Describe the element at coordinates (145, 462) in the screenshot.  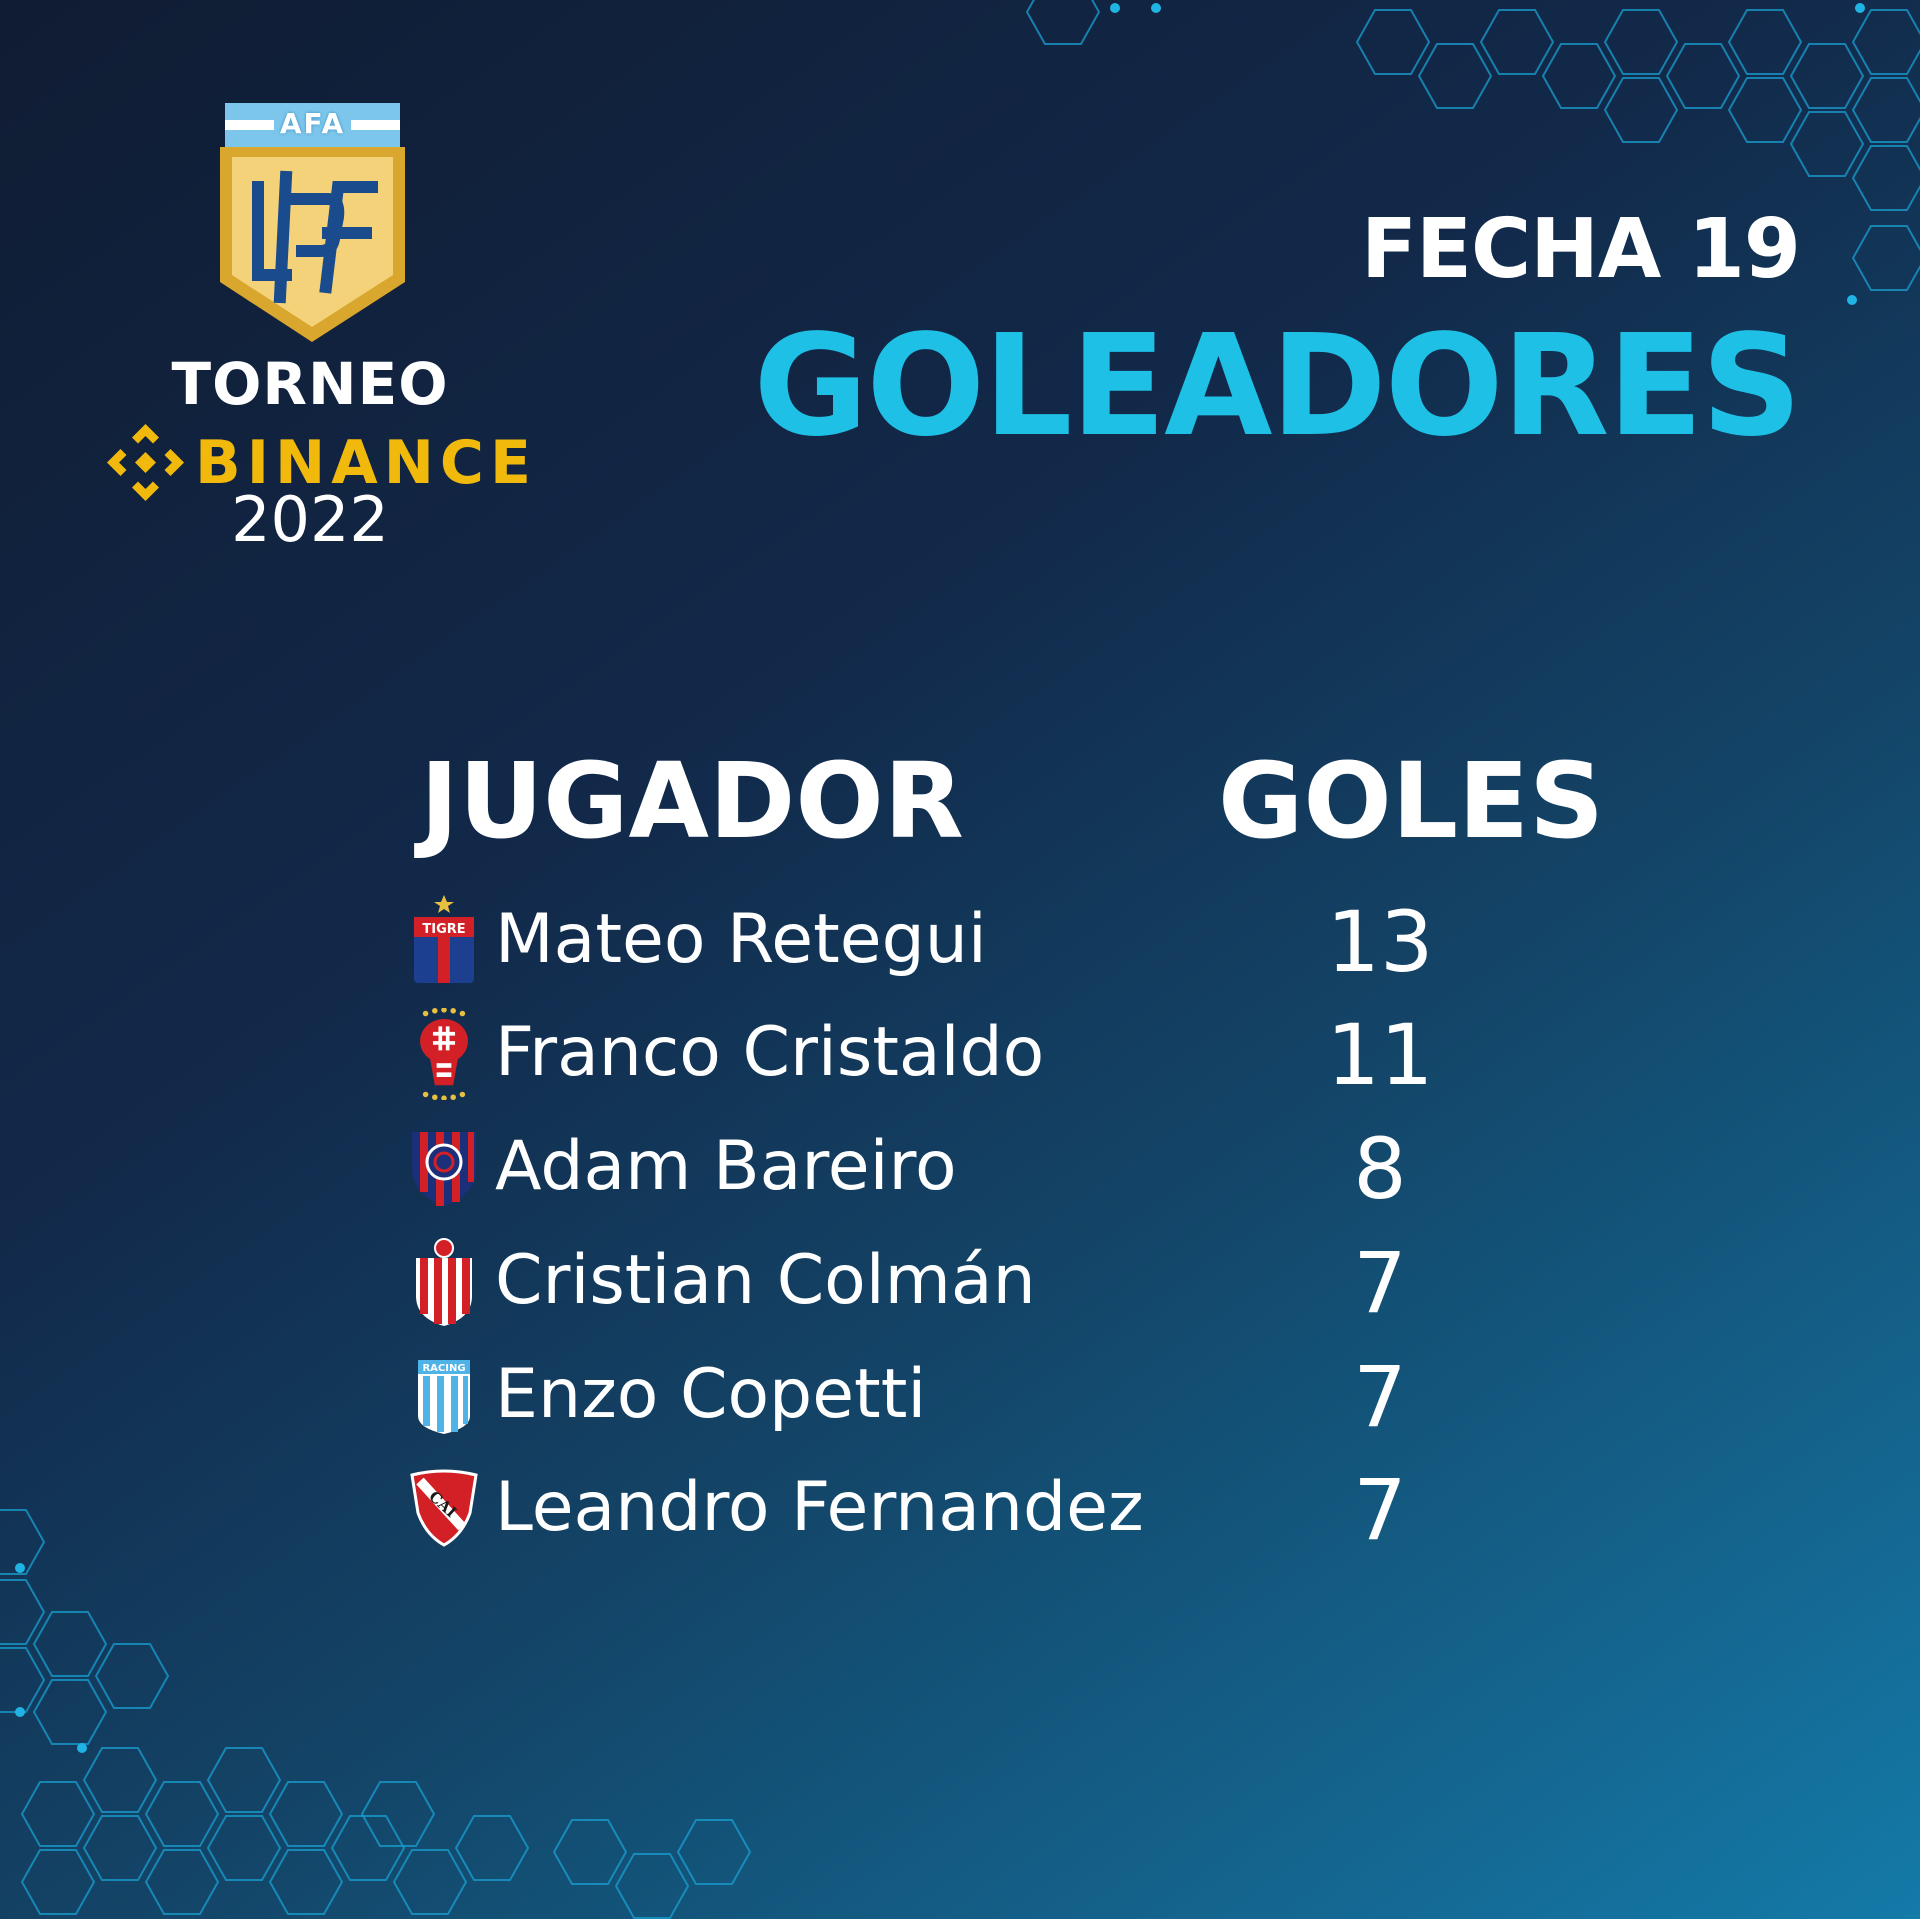
I see `binance-diamond-icon` at that location.